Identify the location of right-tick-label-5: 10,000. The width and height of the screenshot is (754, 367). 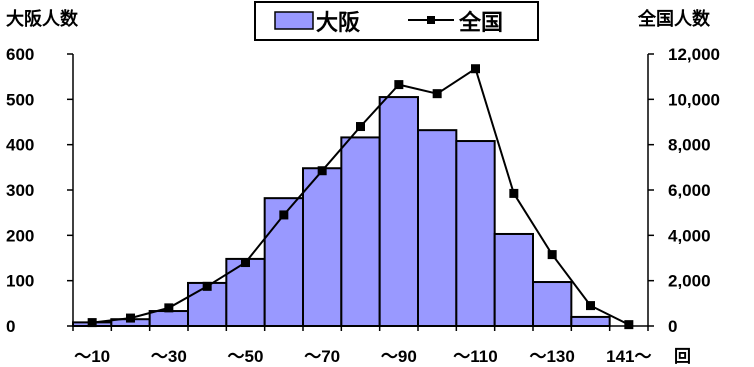
(694, 99).